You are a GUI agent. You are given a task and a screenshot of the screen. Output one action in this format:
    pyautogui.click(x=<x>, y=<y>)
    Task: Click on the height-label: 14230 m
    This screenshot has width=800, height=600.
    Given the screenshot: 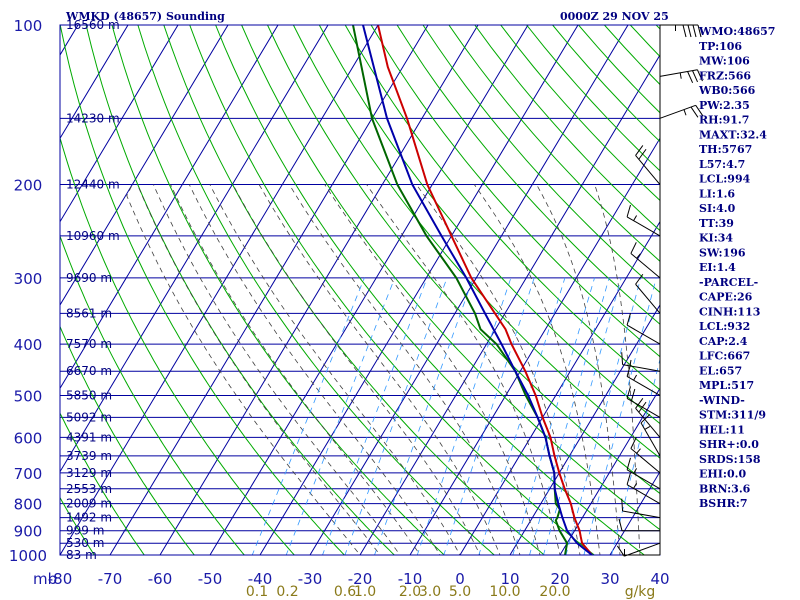 What is the action you would take?
    pyautogui.click(x=93, y=118)
    